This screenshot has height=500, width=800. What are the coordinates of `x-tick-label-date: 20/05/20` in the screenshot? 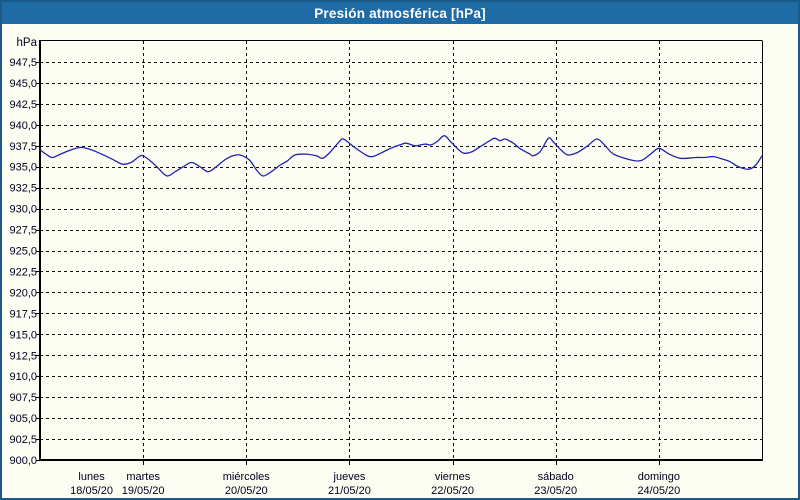 It's located at (246, 491).